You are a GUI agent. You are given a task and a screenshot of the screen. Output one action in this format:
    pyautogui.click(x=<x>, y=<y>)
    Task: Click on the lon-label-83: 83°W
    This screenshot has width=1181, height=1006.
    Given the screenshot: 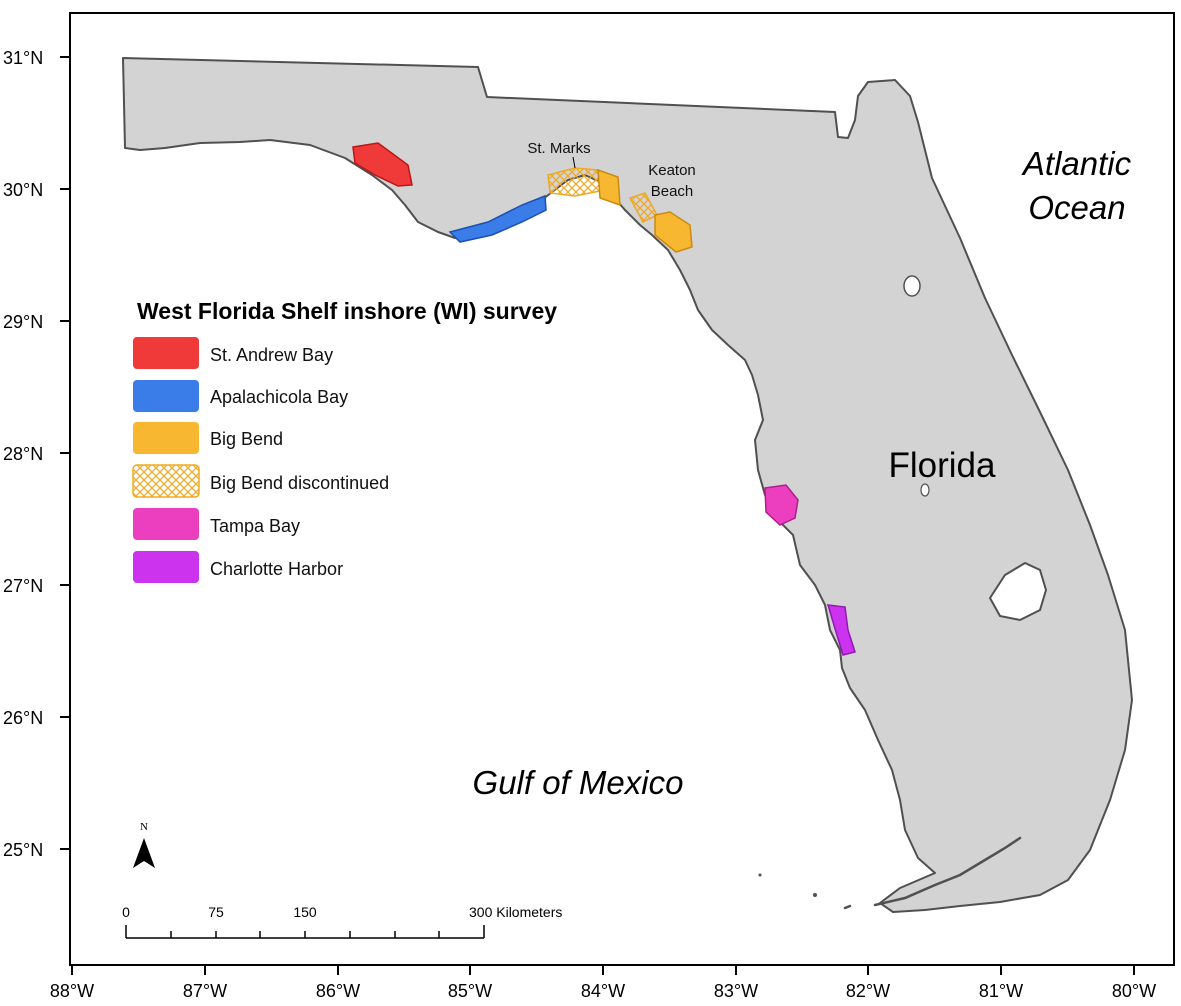 What is the action you would take?
    pyautogui.click(x=736, y=991)
    